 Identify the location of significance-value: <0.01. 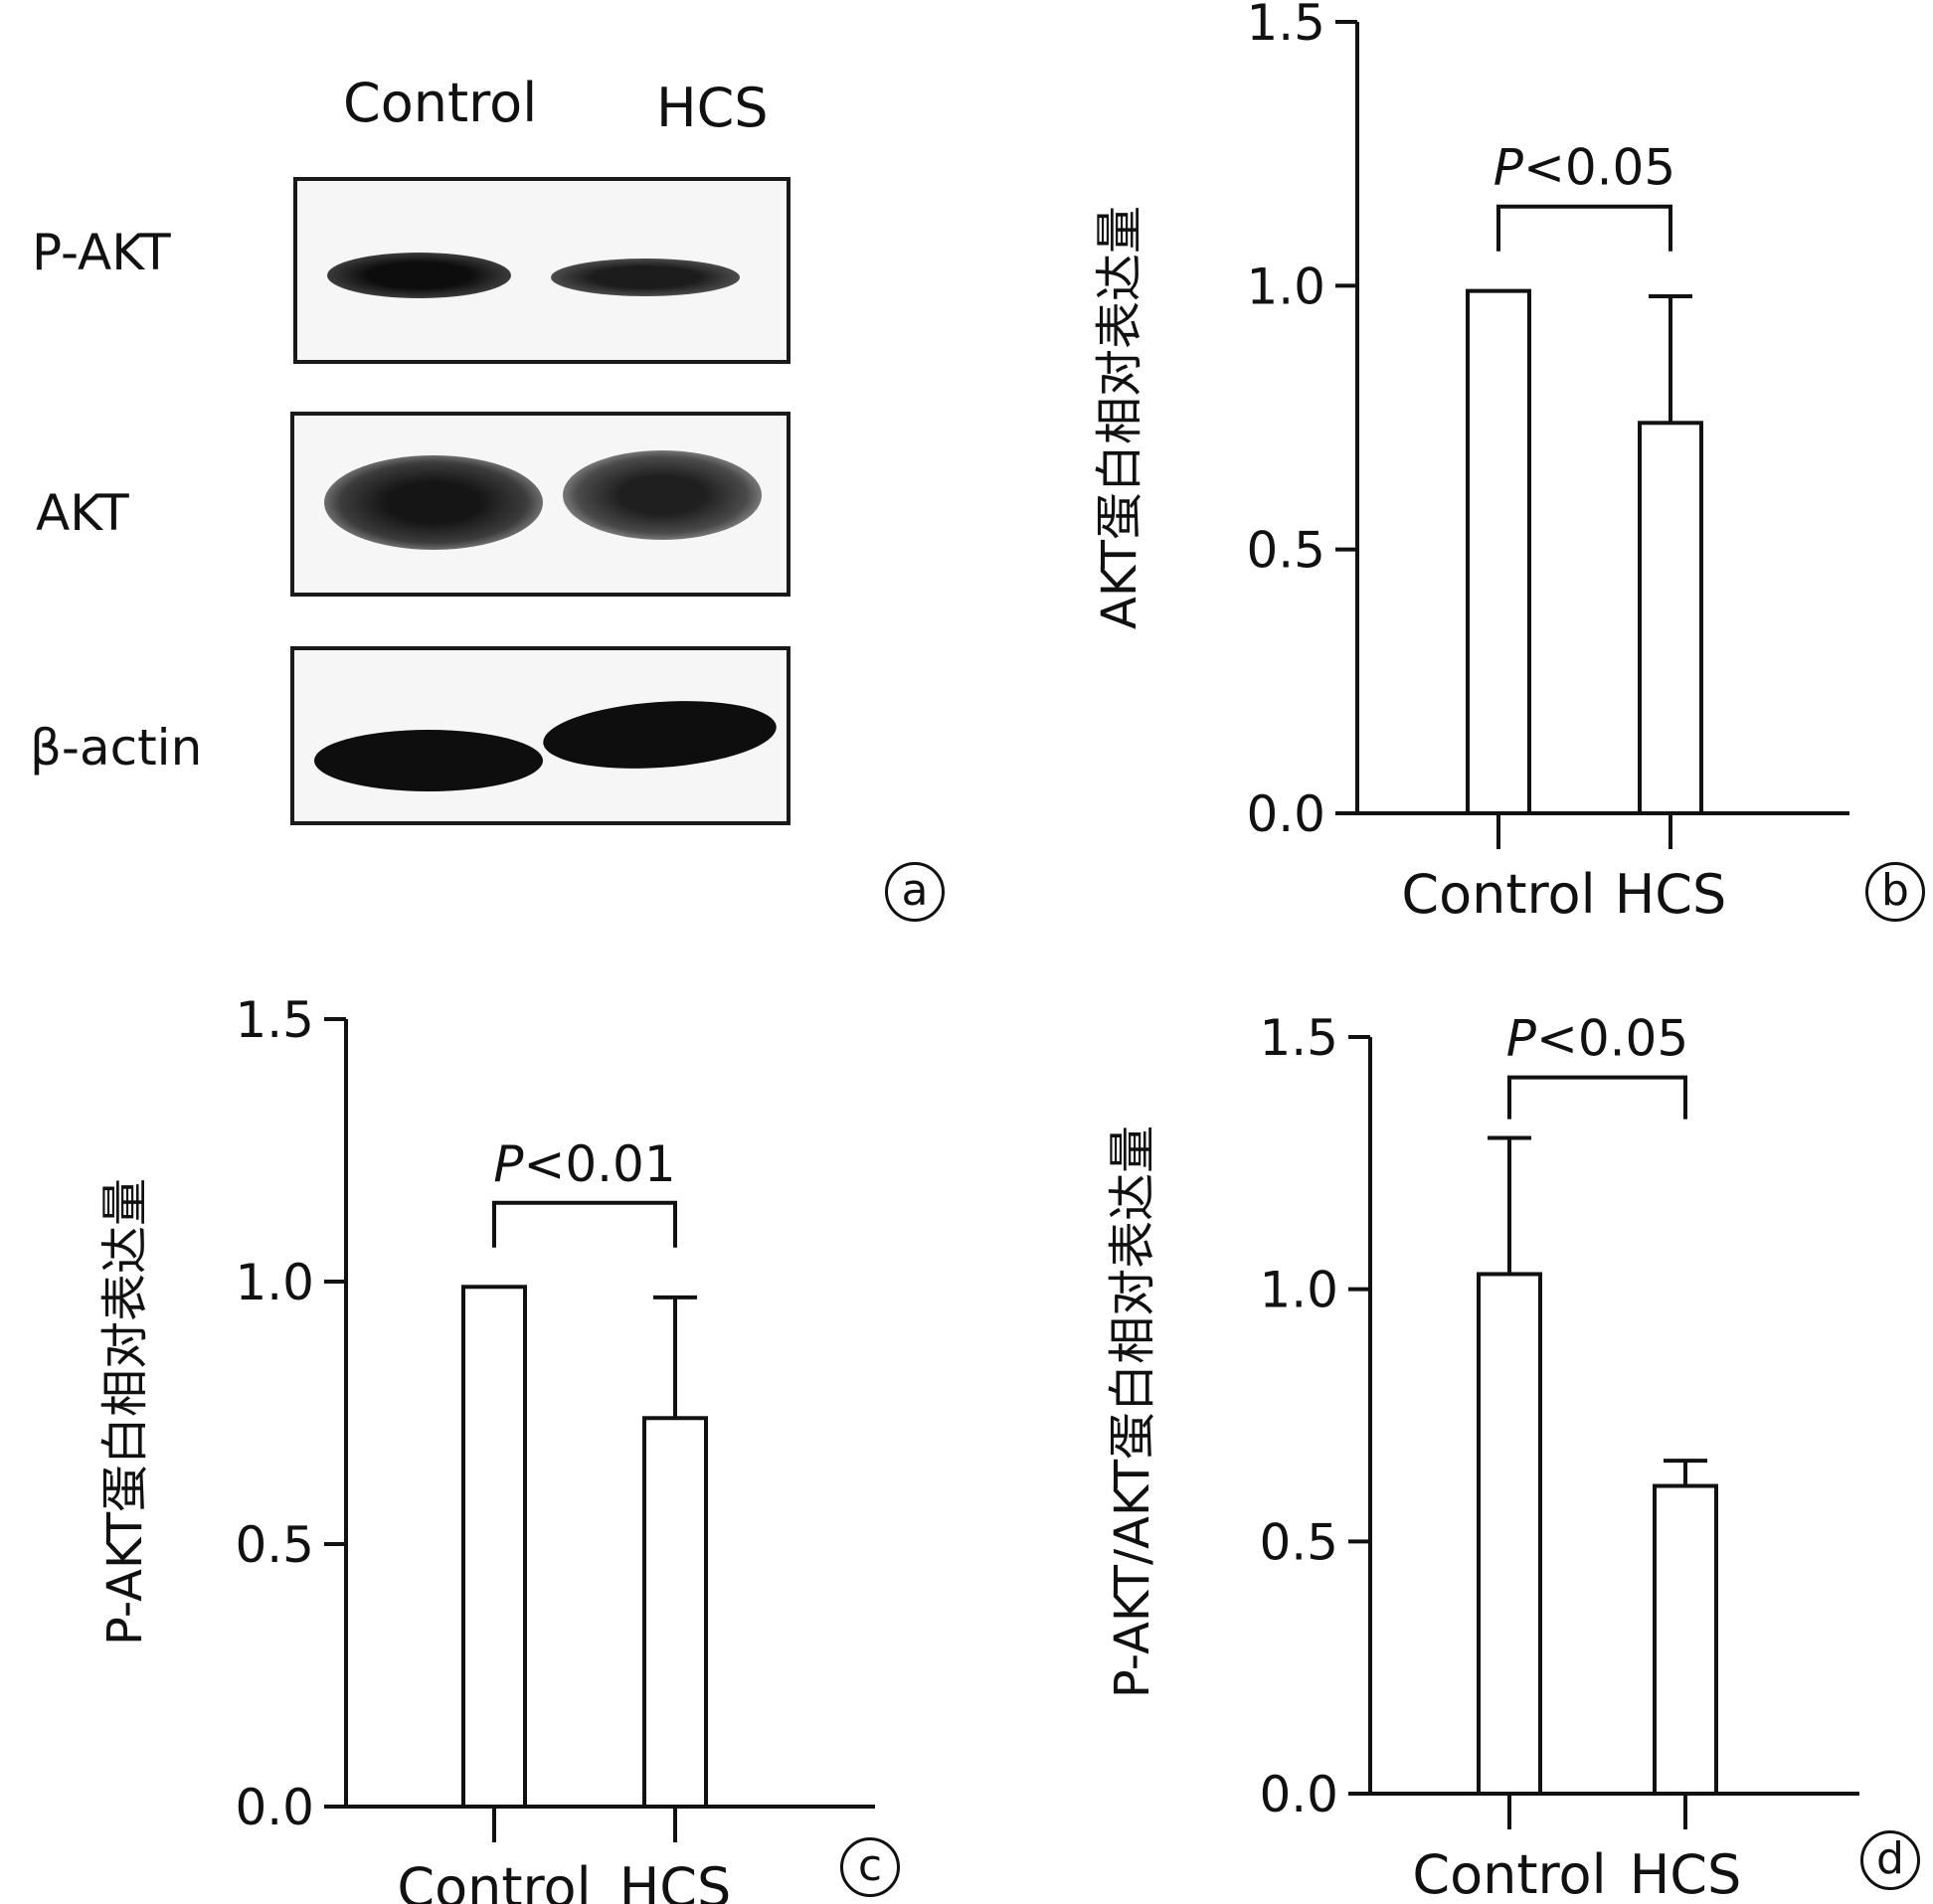
(599, 1164).